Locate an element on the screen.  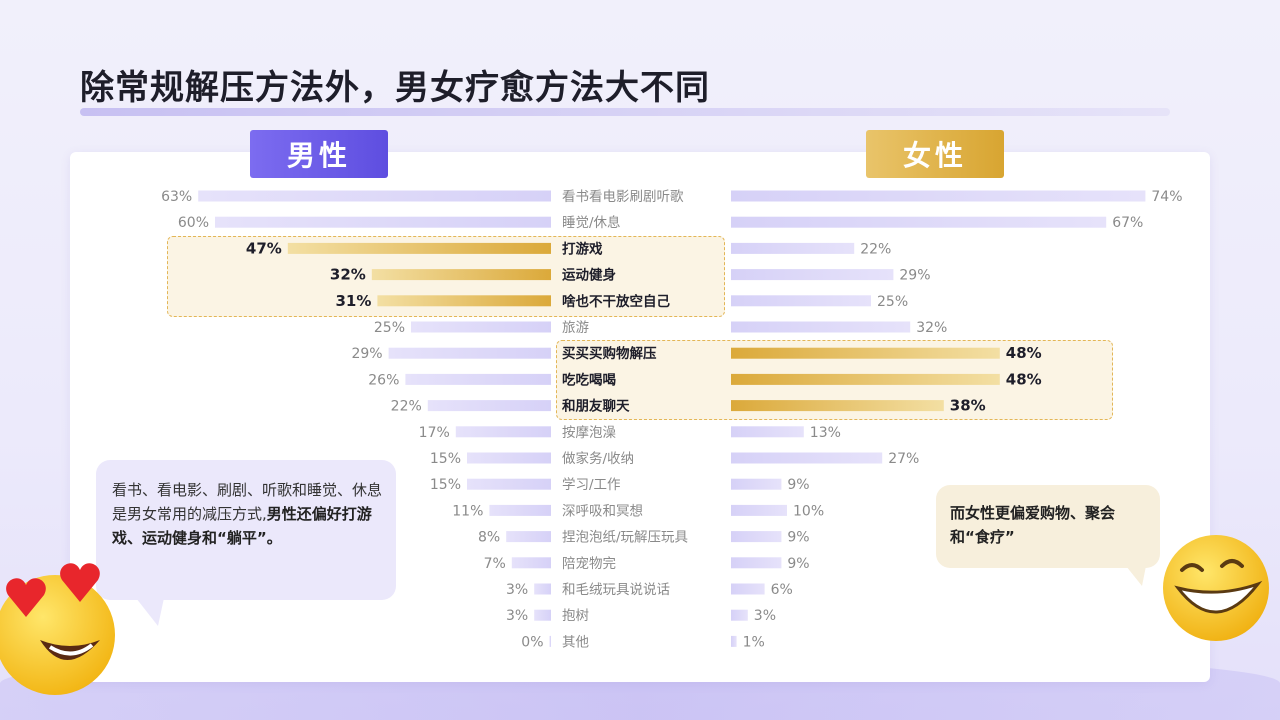
male-value-label: 60% is located at coordinates (193, 223).